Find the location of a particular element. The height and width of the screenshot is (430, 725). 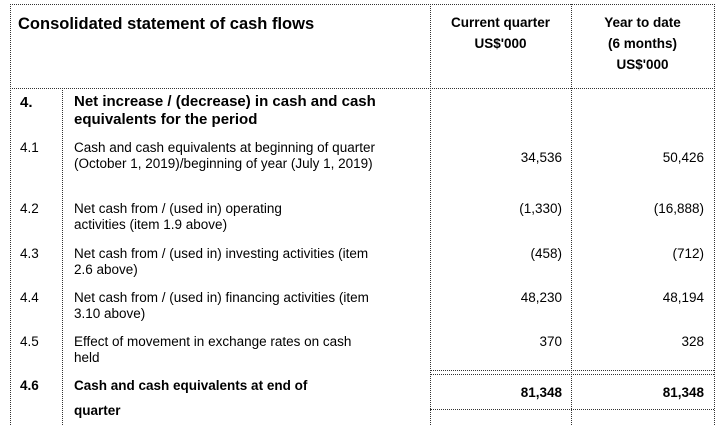

col-divider-number is located at coordinates (62, 256).